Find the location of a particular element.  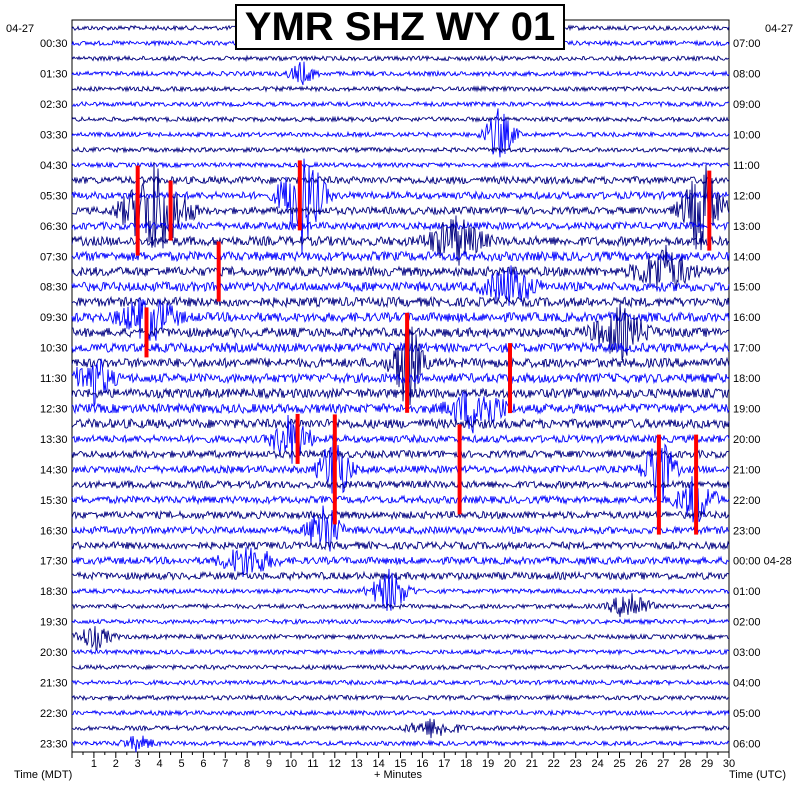

left-time-label: 21:30 is located at coordinates (54, 684).